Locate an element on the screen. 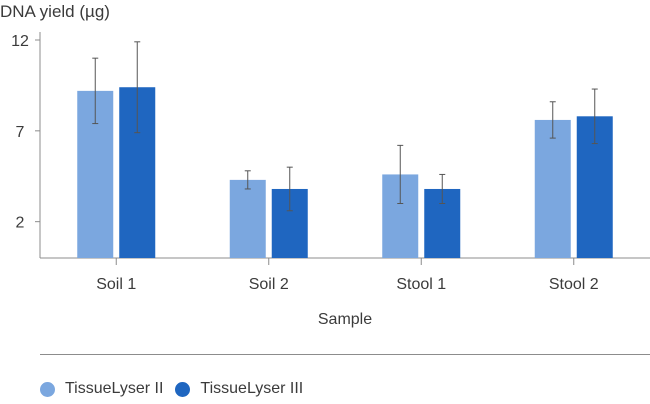 Image resolution: width=650 pixels, height=404 pixels. y-tick-label-1: 7 is located at coordinates (20, 132).